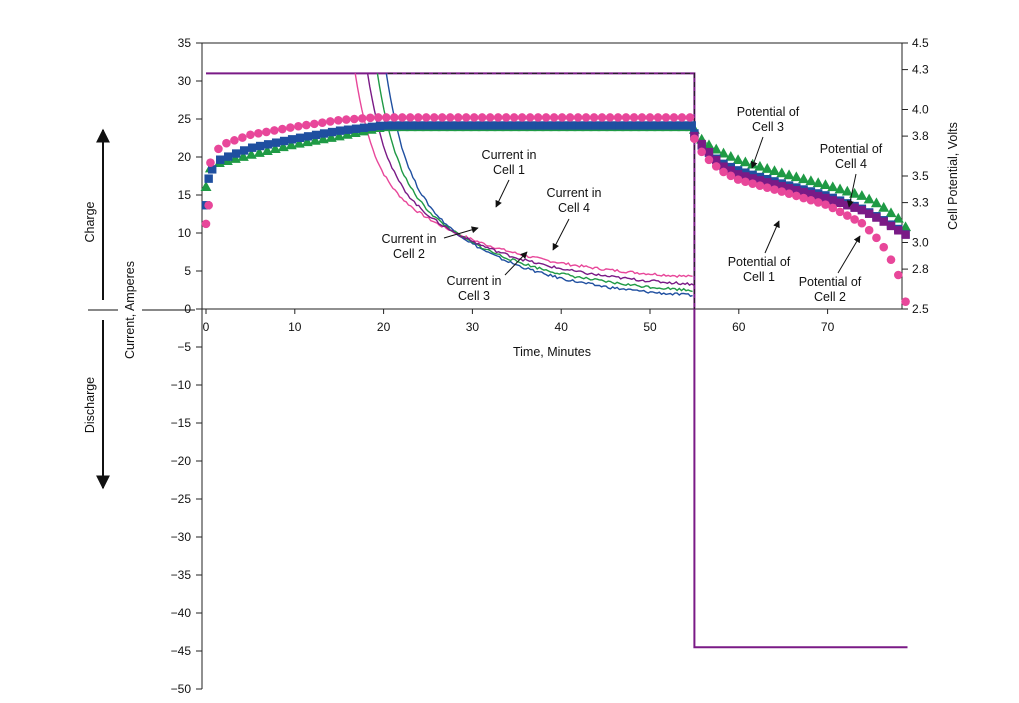  What do you see at coordinates (185, 43) in the screenshot?
I see `y-left-tick-label: 35` at bounding box center [185, 43].